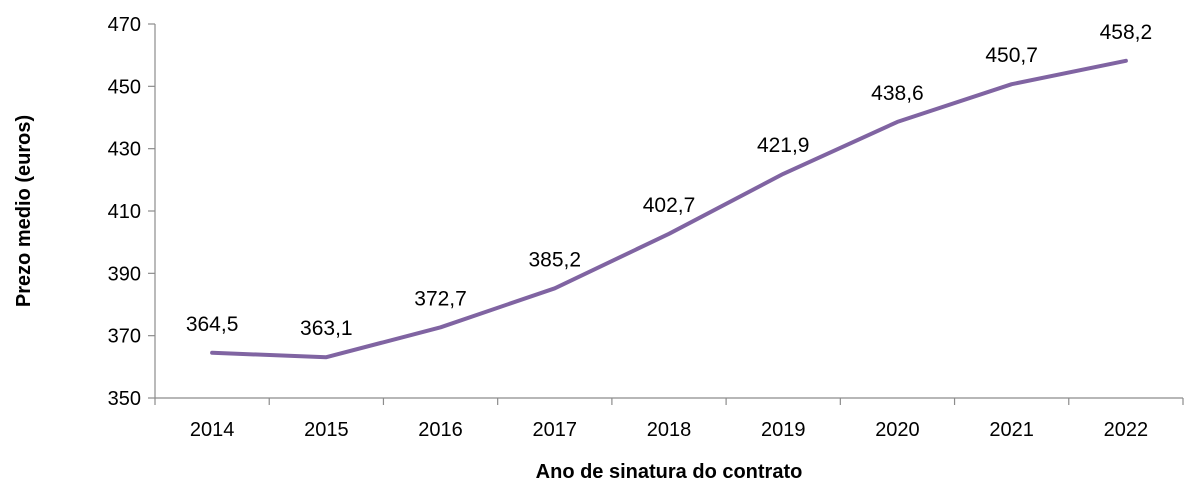 Image resolution: width=1200 pixels, height=492 pixels. What do you see at coordinates (24, 211) in the screenshot?
I see `y-axis-title: Prezo medio (euros)` at bounding box center [24, 211].